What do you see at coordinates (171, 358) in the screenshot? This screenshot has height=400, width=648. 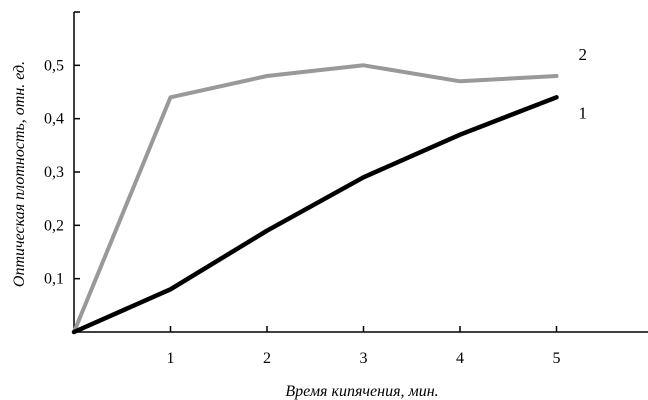 I see `x-tick-label: 1` at bounding box center [171, 358].